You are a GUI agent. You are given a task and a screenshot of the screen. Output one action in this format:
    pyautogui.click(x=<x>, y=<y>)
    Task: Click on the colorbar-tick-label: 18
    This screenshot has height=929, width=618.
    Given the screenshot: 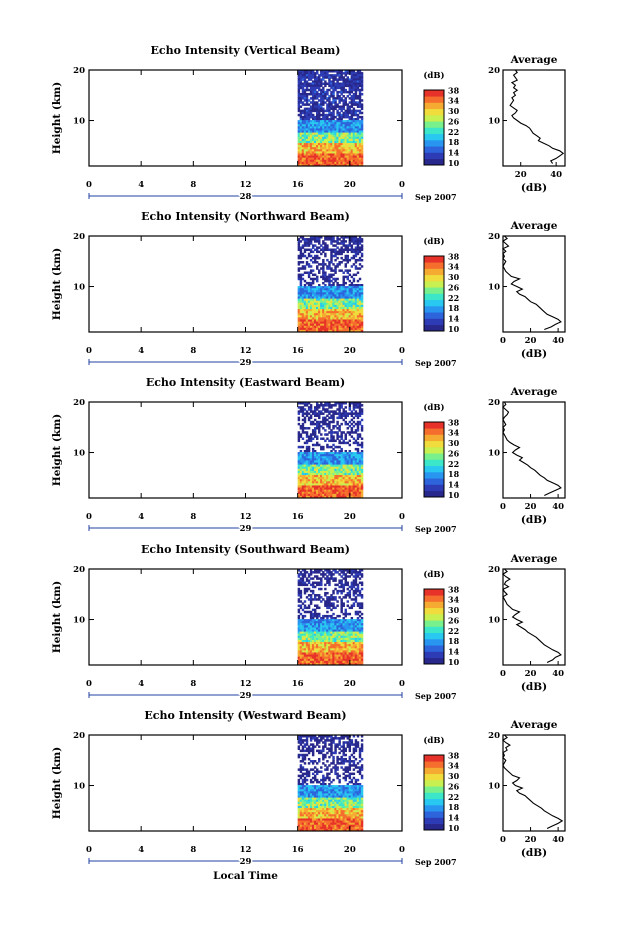 What is the action you would take?
    pyautogui.click(x=454, y=308)
    